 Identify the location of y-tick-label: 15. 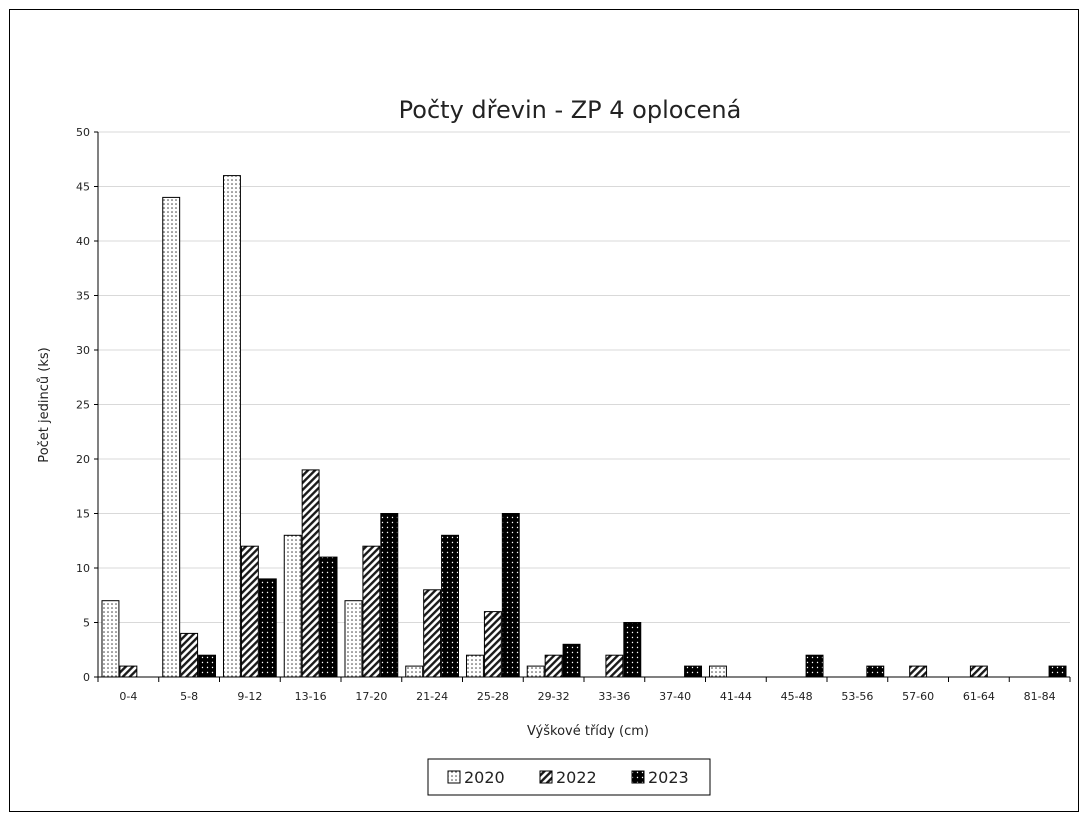
(83, 514).